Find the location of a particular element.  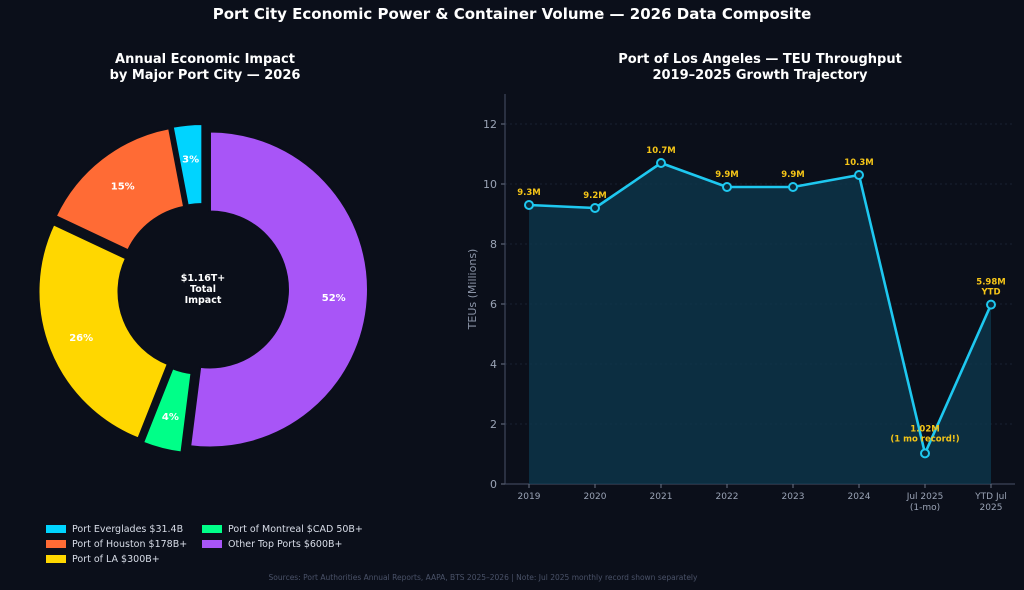

y-tick-label: 8 is located at coordinates (493, 244).